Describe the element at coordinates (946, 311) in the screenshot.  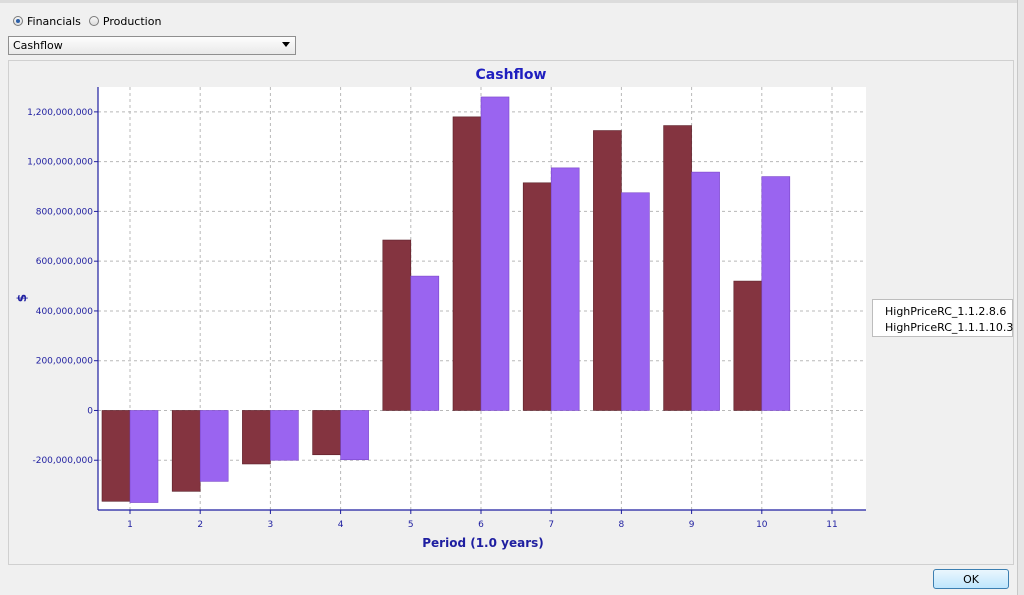
I see `legend-label-series-1: HighPriceRC_1.1.2.8.6` at that location.